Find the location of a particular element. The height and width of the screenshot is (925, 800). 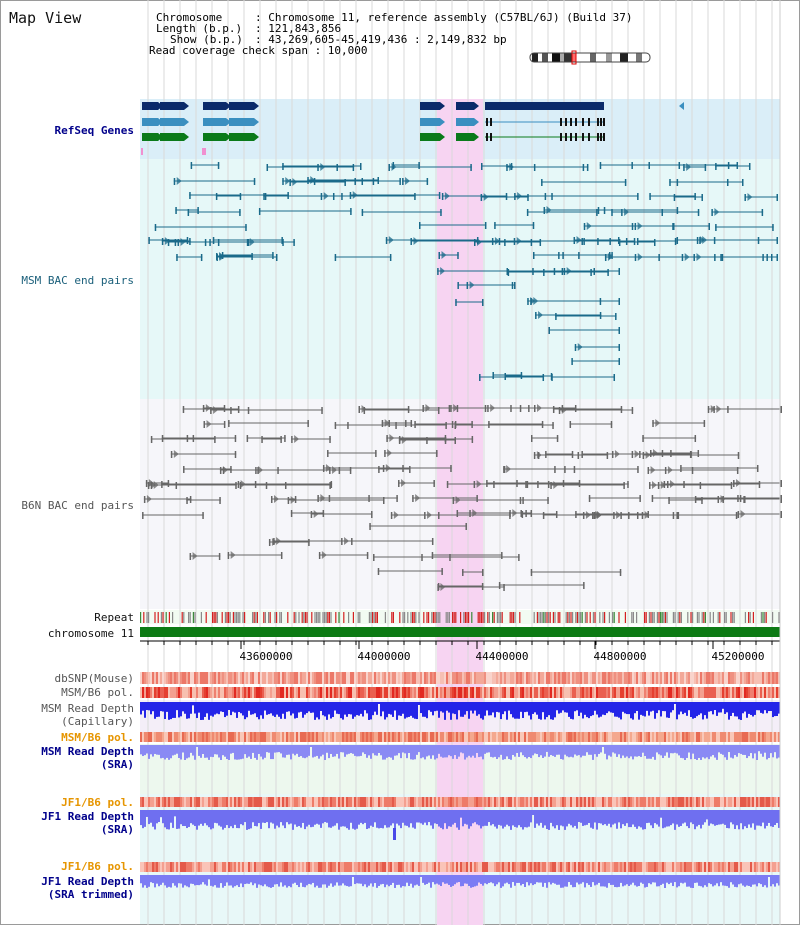

track-label-jf1-b6-pol: JF1/B6 pol. is located at coordinates (97, 802).